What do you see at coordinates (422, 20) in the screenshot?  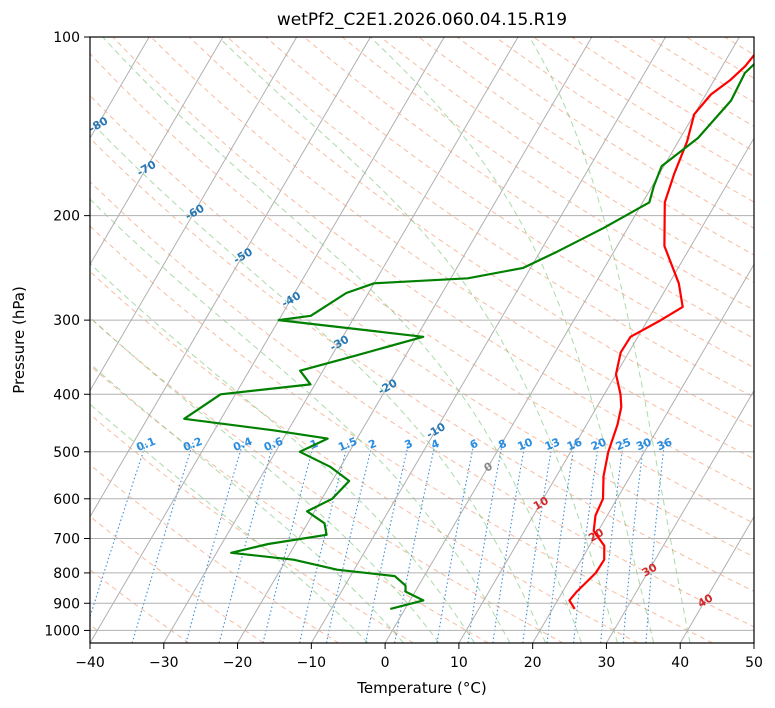 I see `chart-title: wetPf2_C2E1.2026.060.04.15.R19` at bounding box center [422, 20].